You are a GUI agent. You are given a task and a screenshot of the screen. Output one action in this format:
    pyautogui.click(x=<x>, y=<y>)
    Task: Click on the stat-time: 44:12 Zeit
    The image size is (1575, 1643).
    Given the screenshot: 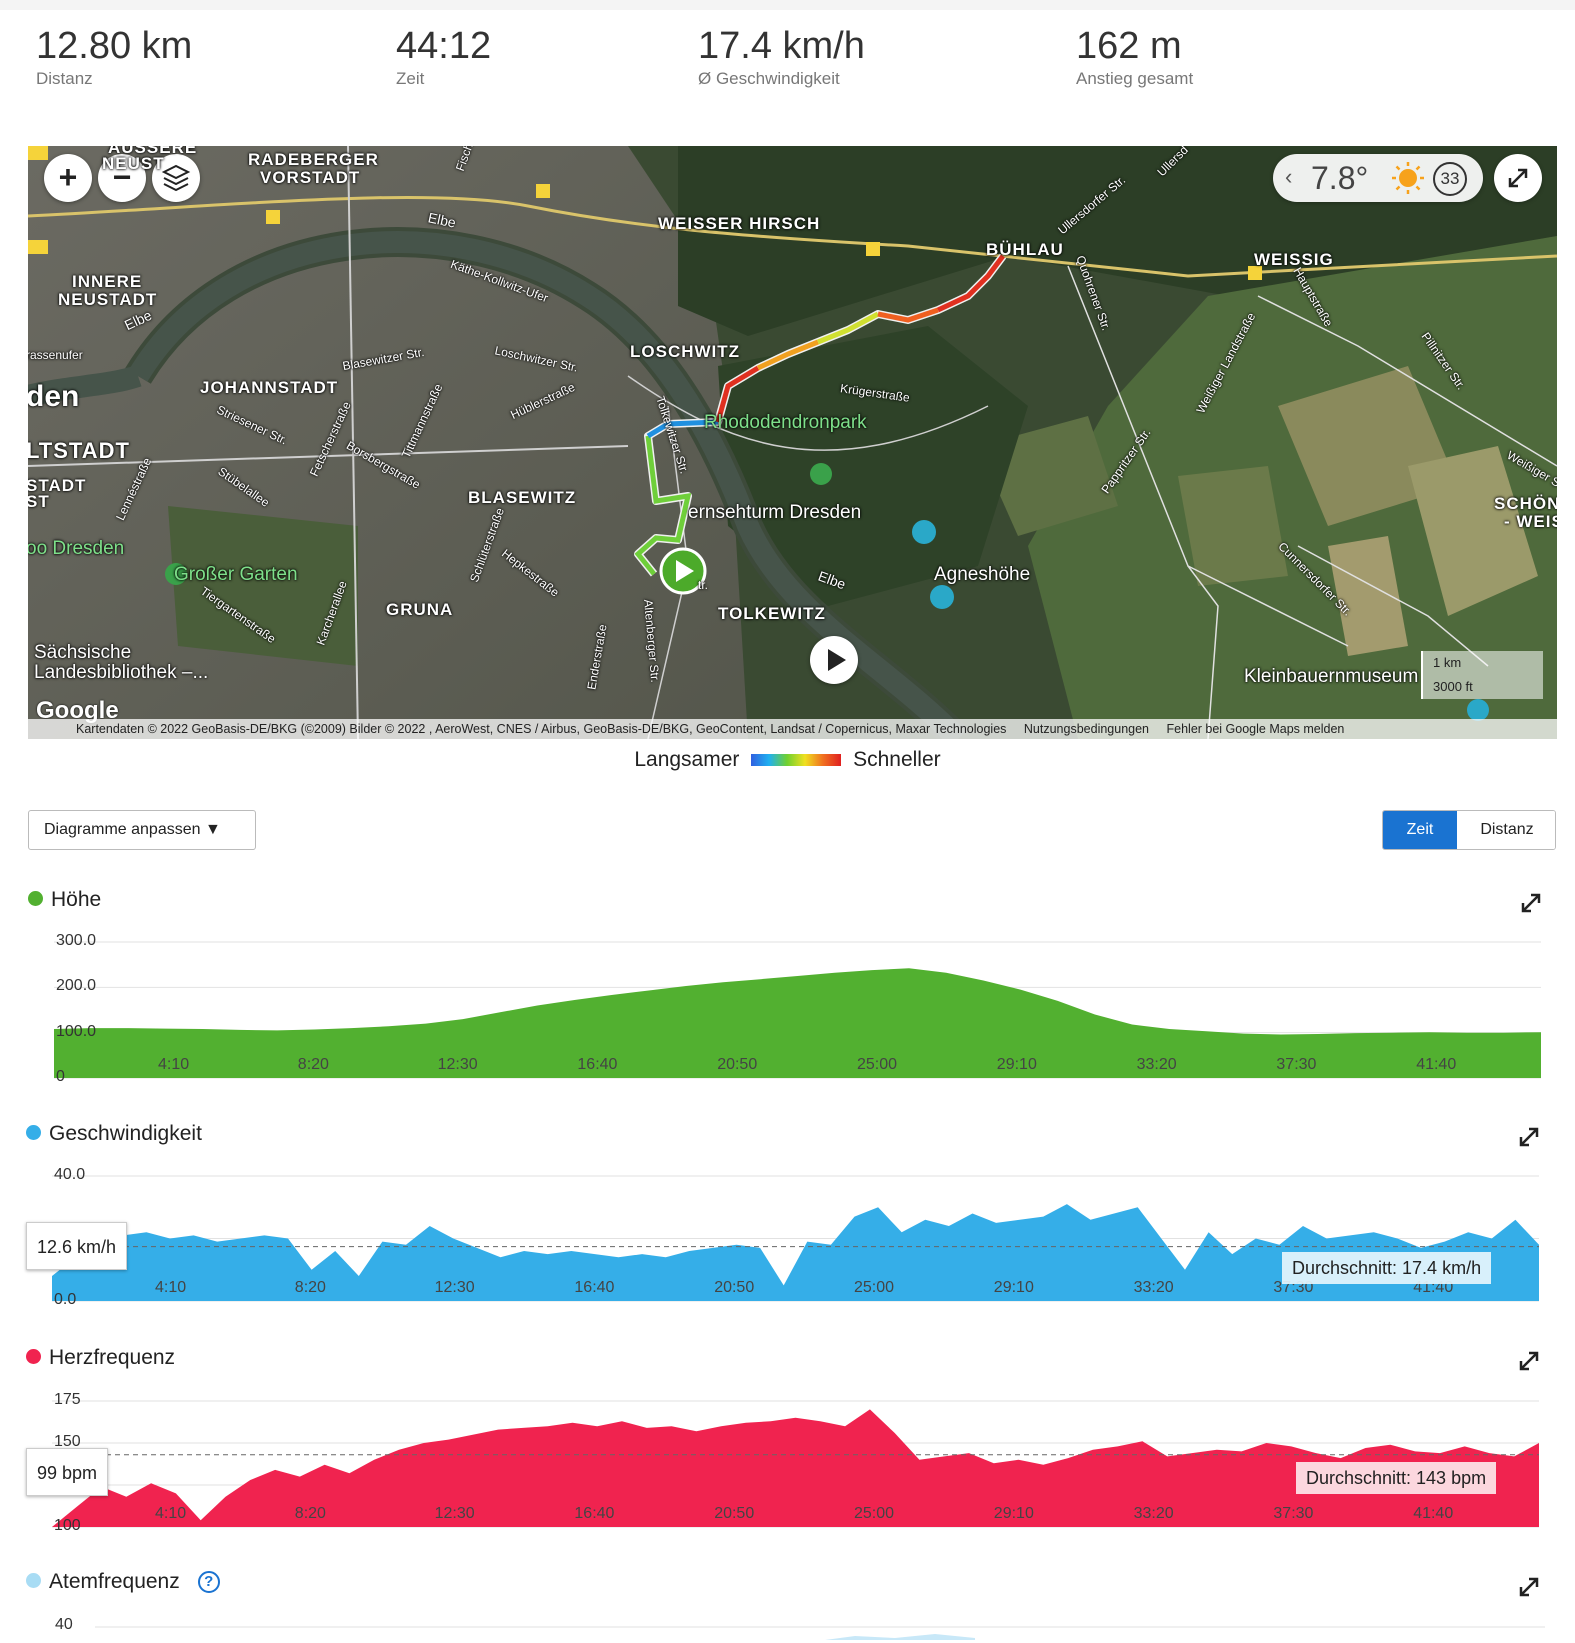 What is the action you would take?
    pyautogui.click(x=443, y=57)
    